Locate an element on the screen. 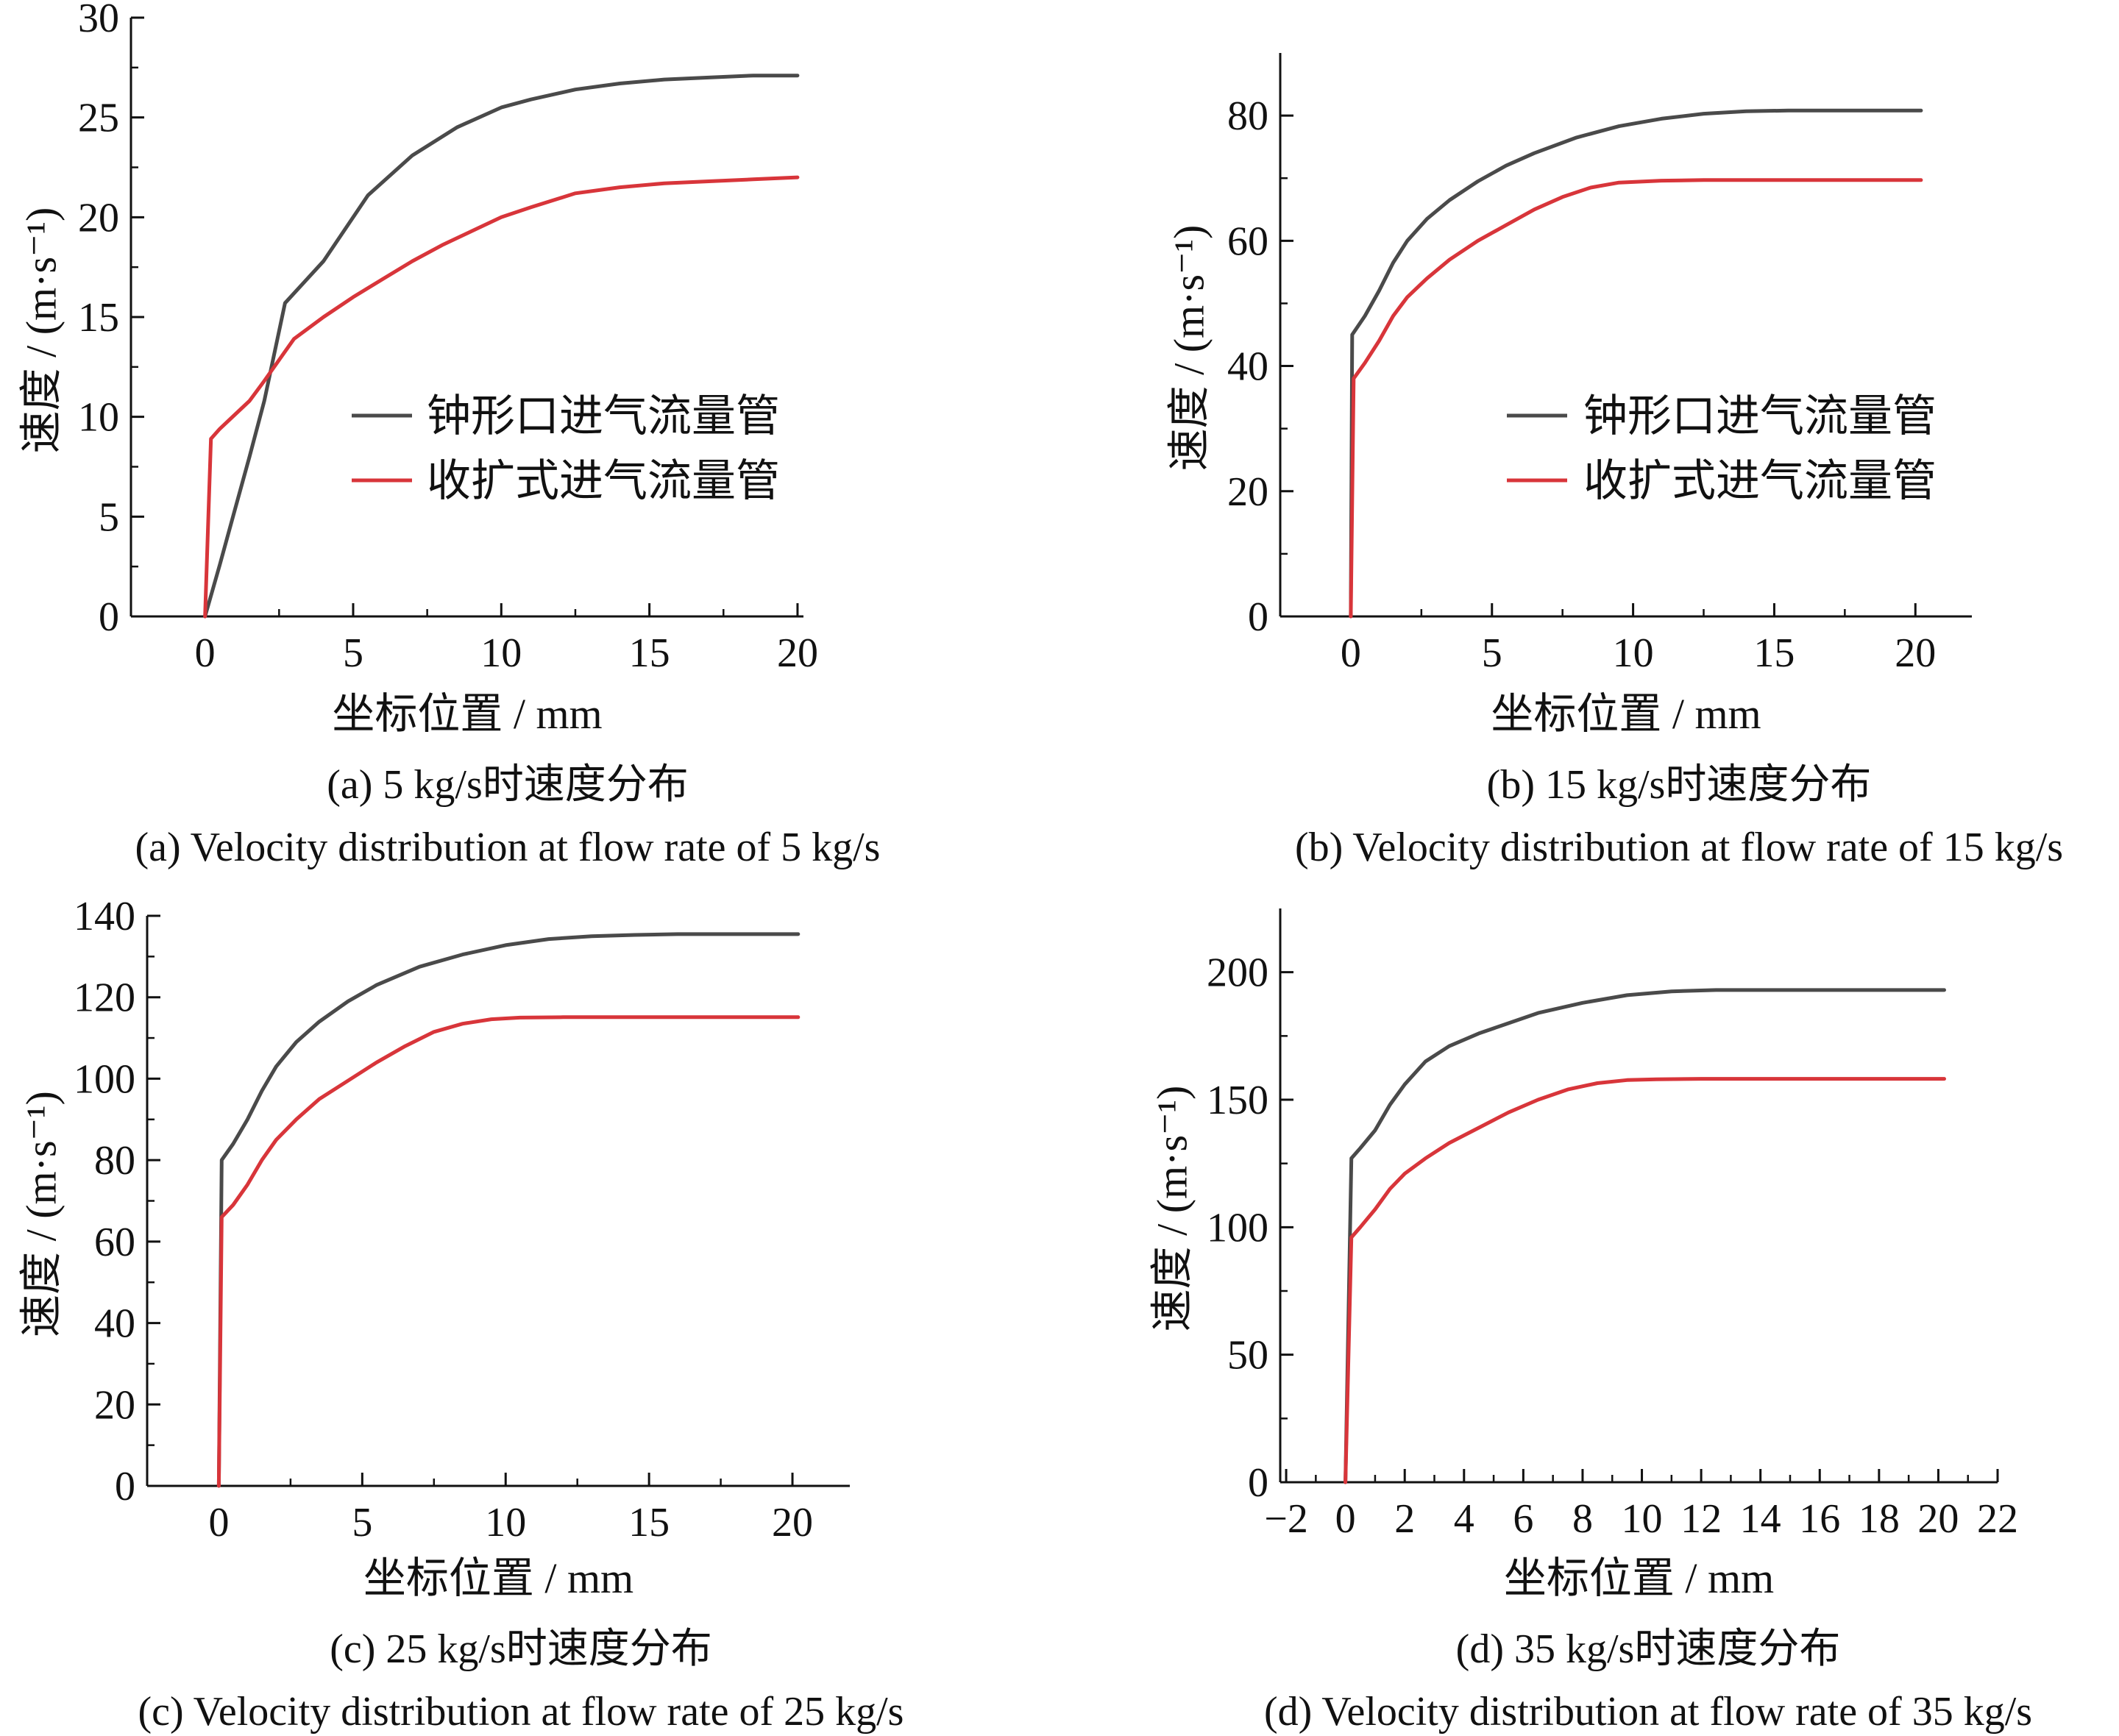  x-tick-label: 18 is located at coordinates (1879, 1519).